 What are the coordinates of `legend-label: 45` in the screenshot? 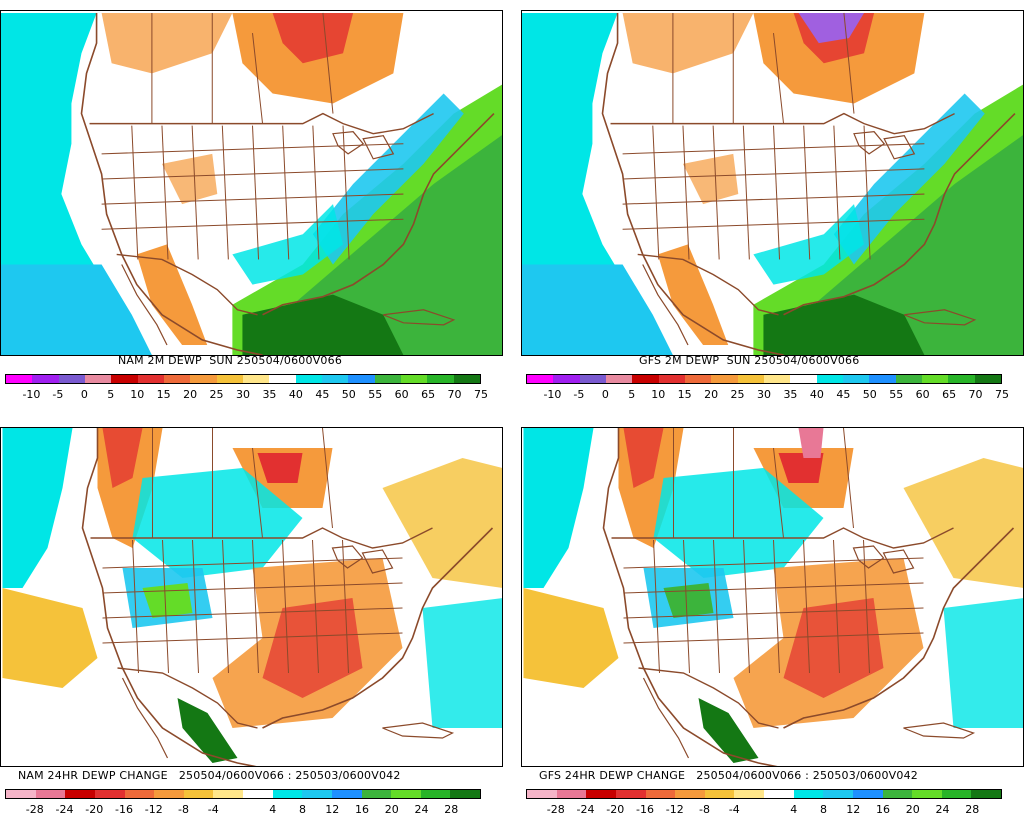 It's located at (322, 394).